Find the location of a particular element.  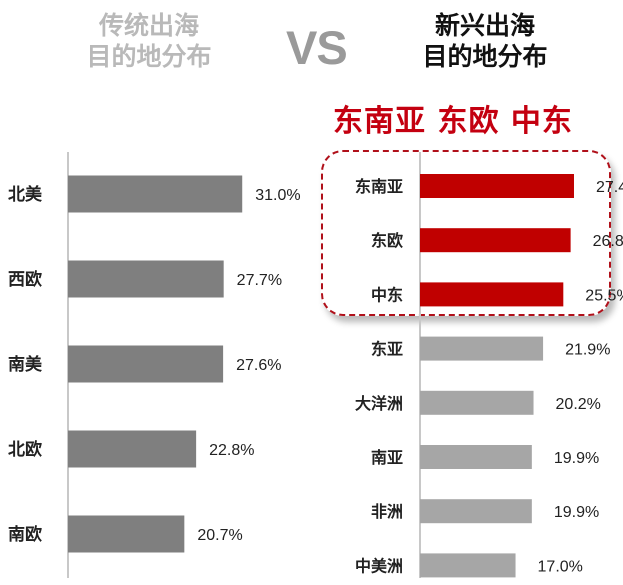

right-category-label: 中东 is located at coordinates (387, 294).